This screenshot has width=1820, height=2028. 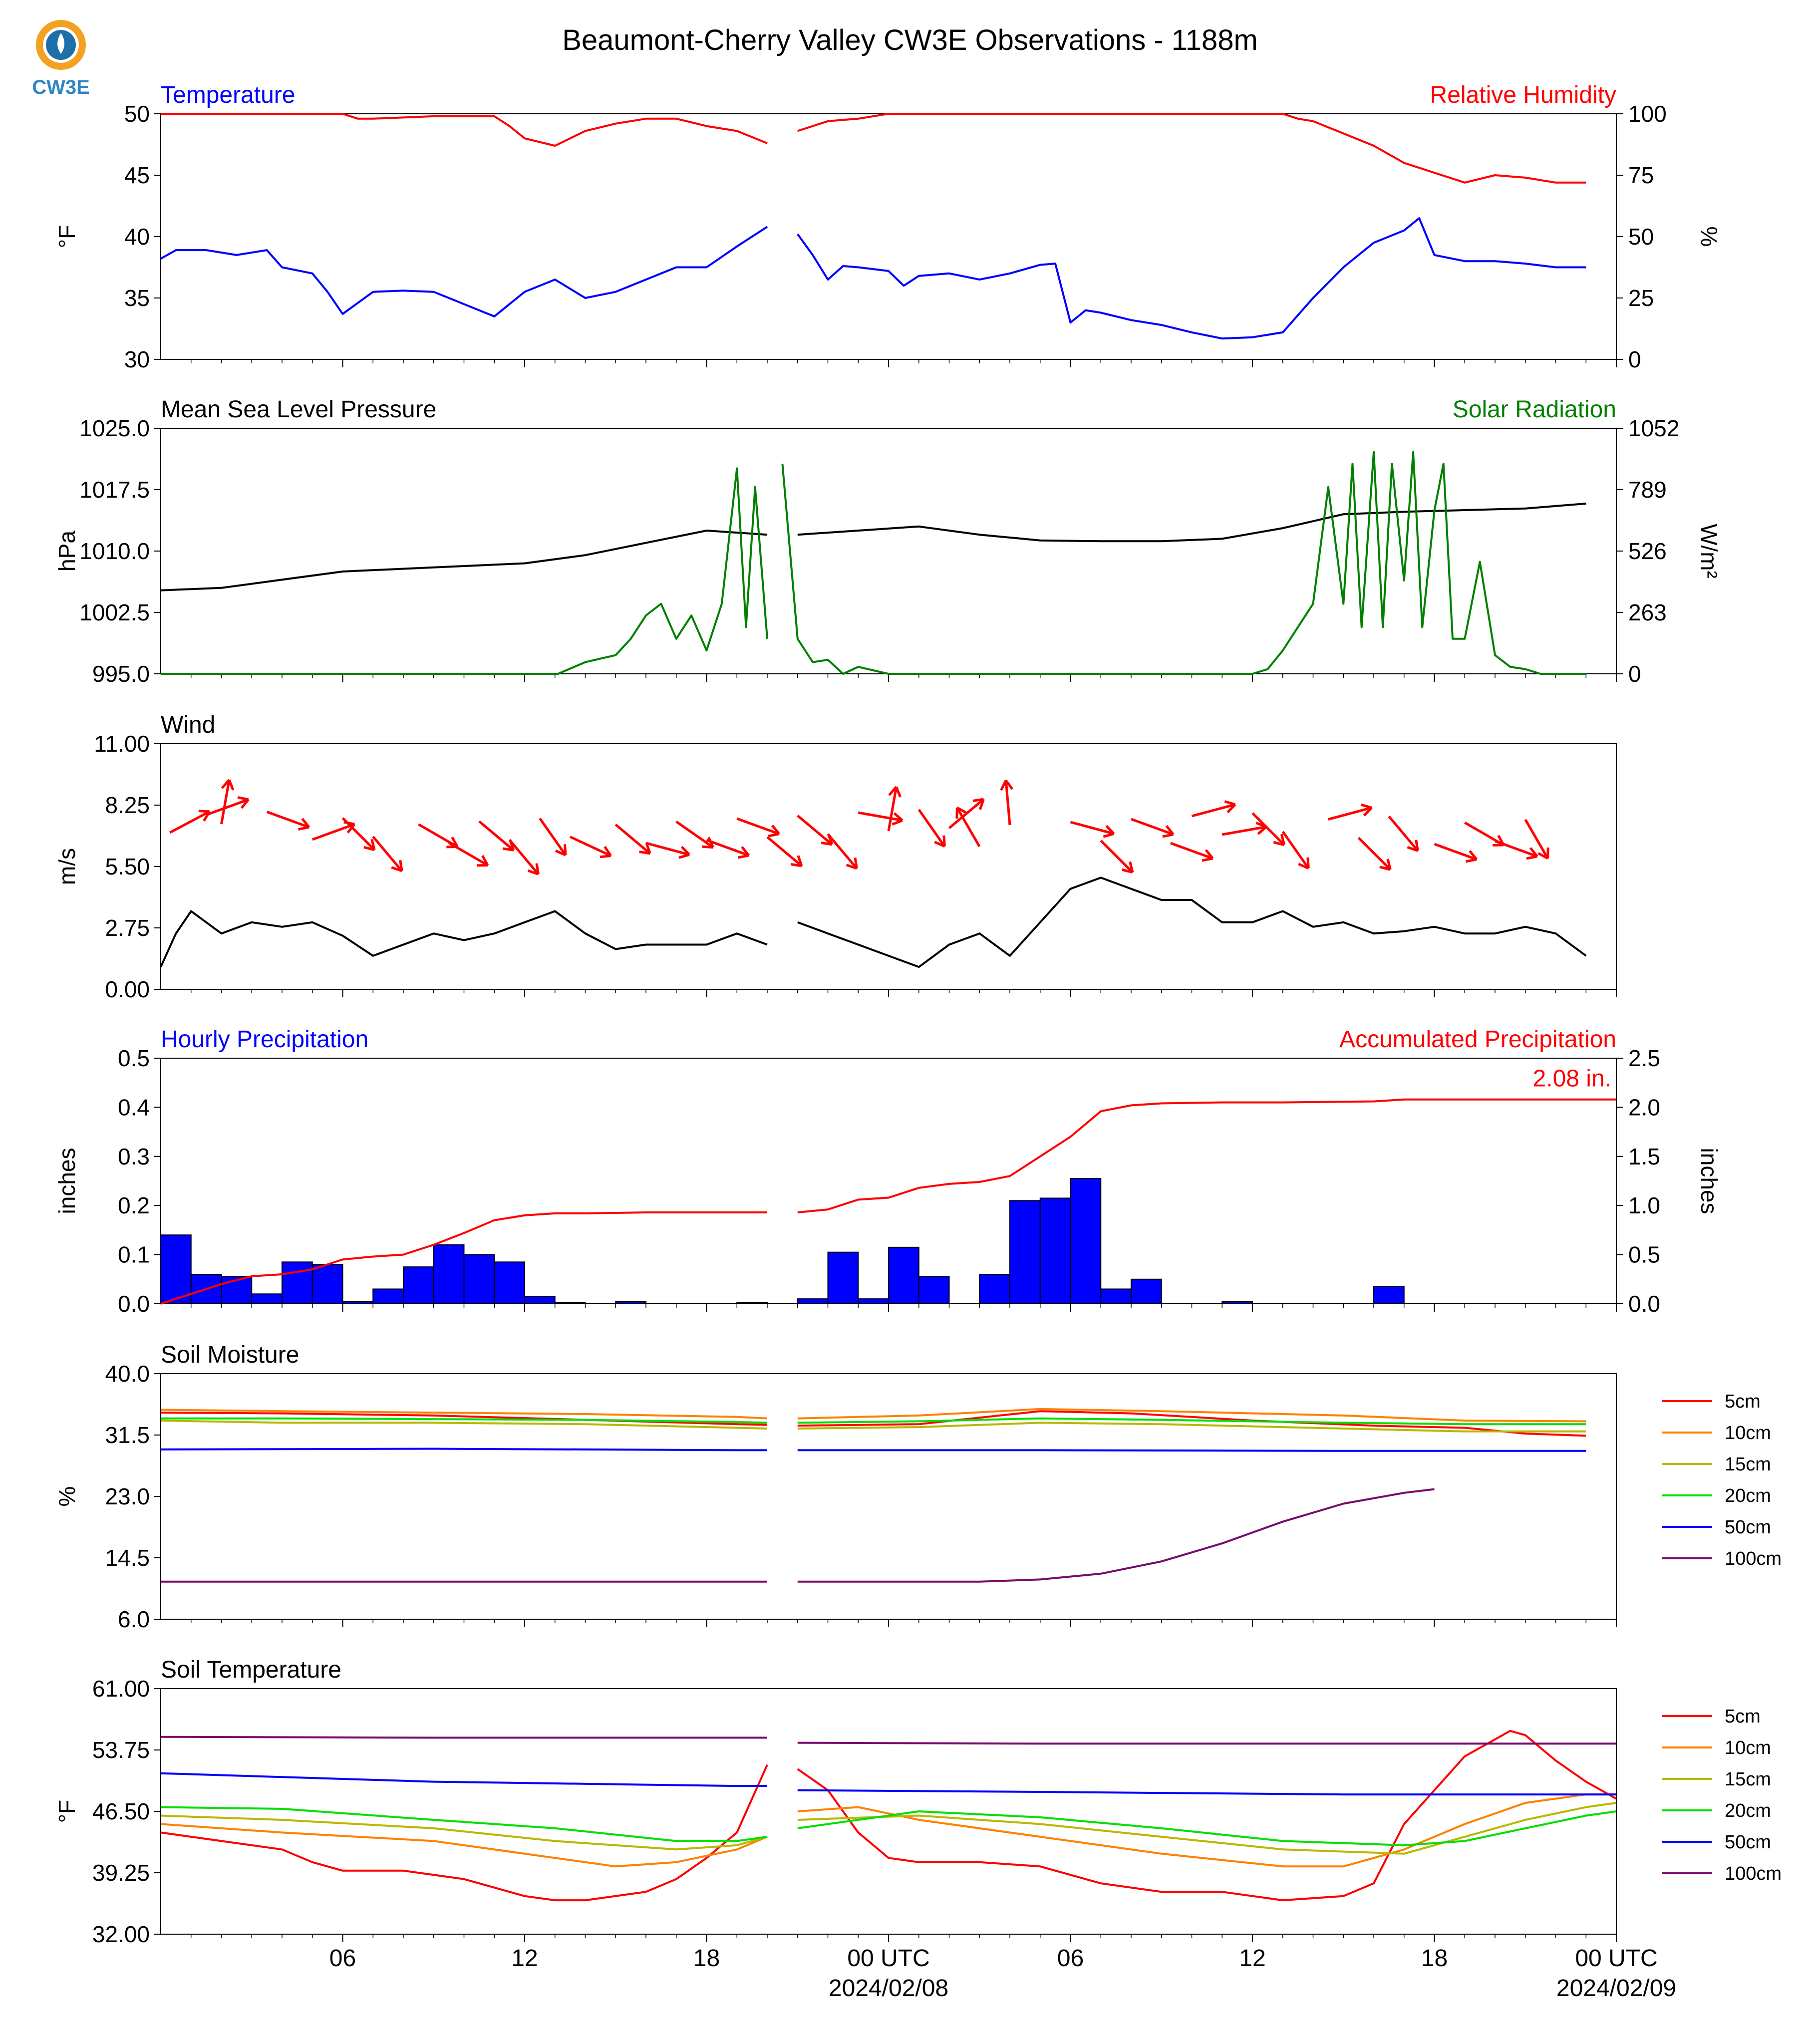 I want to click on y-tick-label: 0.00, so click(x=127, y=989).